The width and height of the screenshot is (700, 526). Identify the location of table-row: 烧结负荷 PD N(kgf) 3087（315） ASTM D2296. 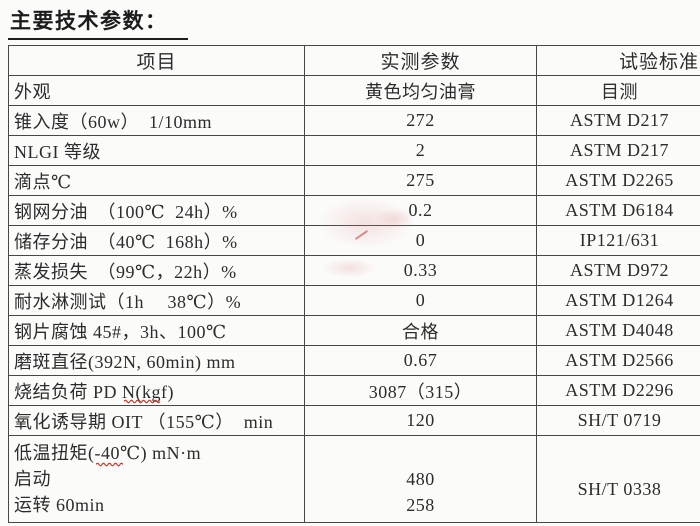
(354, 390).